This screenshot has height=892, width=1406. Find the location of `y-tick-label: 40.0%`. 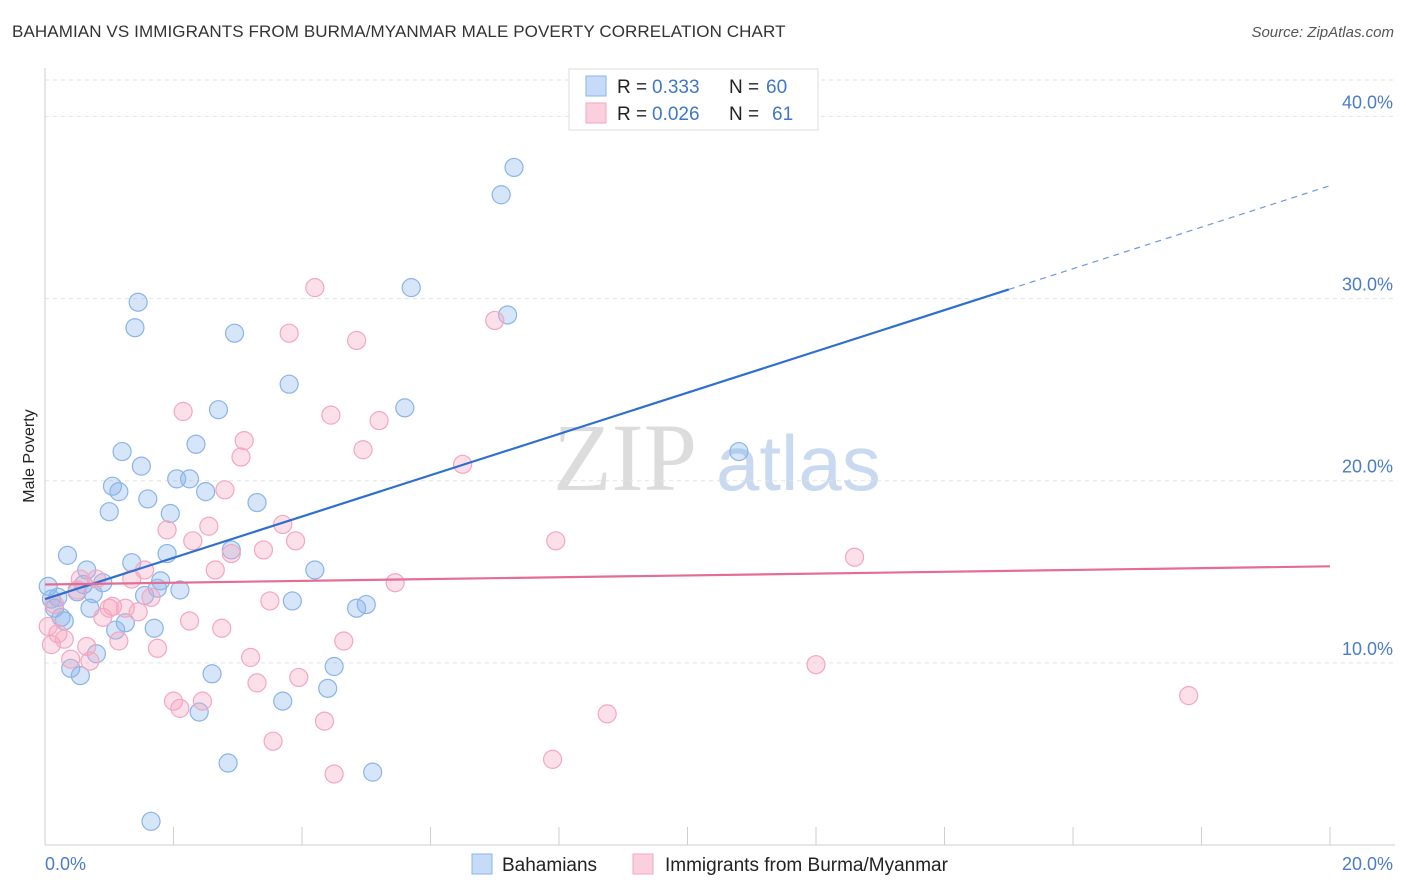

y-tick-label: 40.0% is located at coordinates (1367, 102).